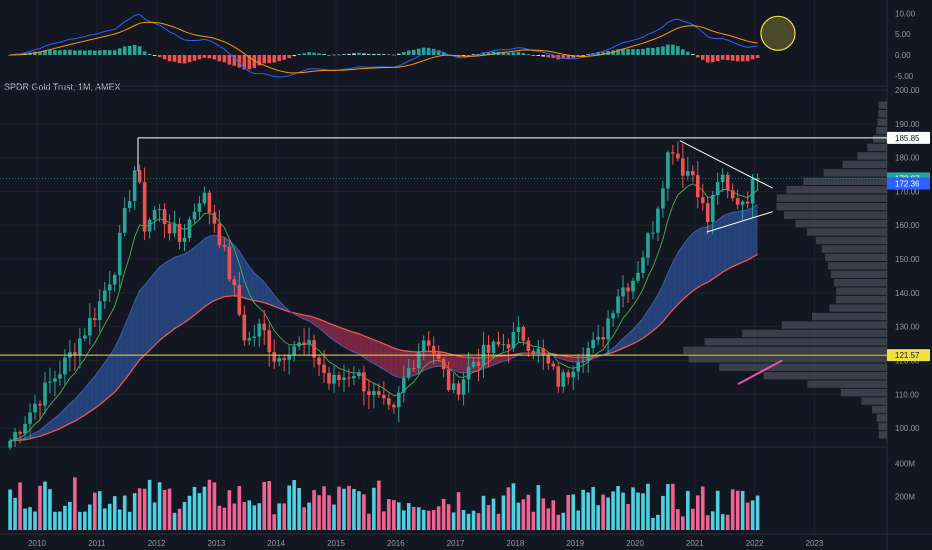  I want to click on macd-line, so click(384, 45).